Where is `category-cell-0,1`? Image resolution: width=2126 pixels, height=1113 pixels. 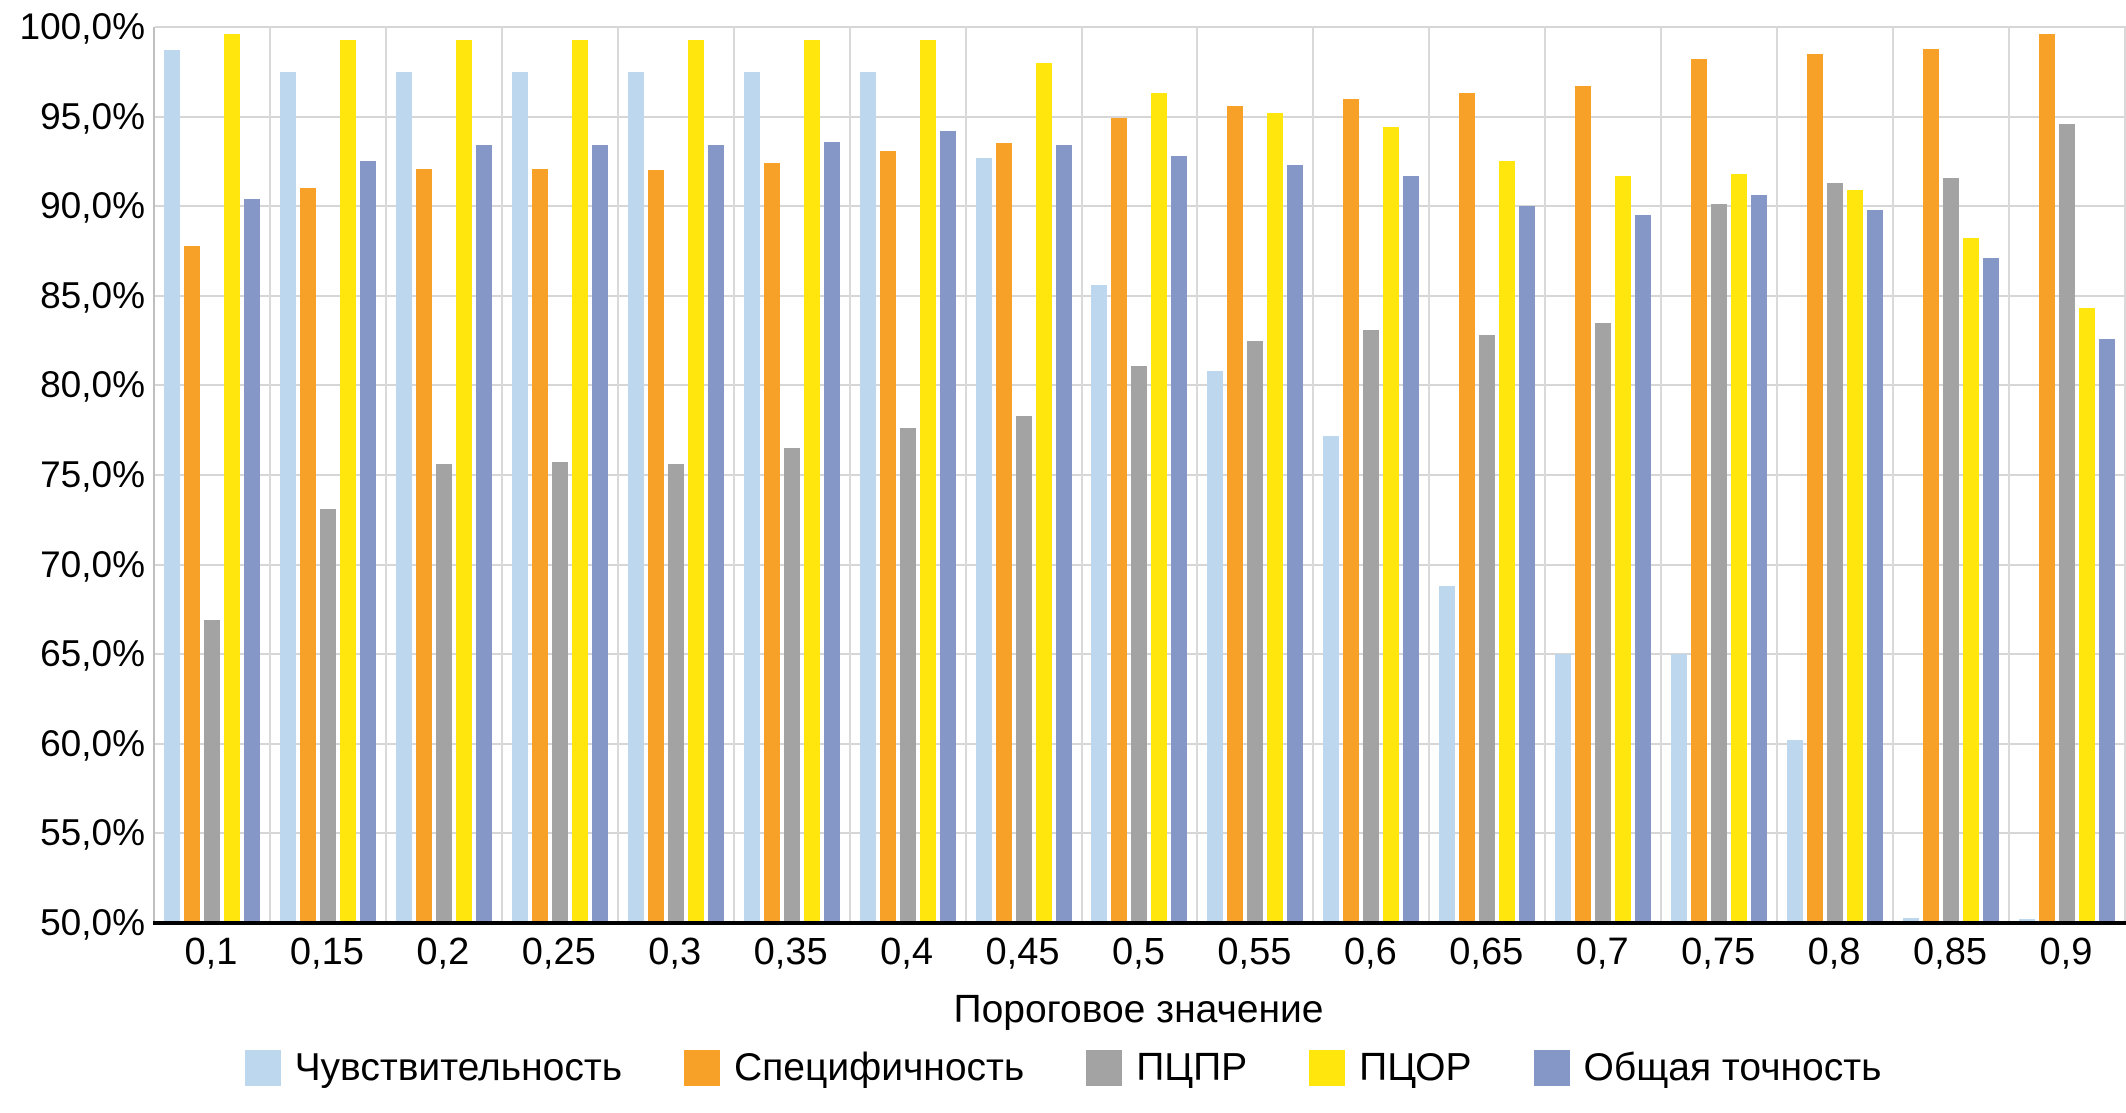 category-cell-0,1 is located at coordinates (213, 475).